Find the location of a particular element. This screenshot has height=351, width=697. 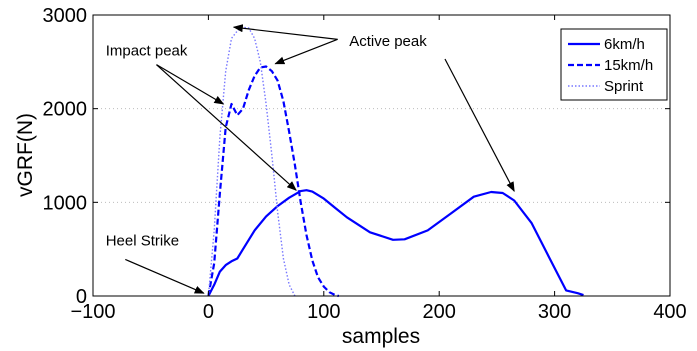

y-tick-label: 2000 is located at coordinates (65, 110).